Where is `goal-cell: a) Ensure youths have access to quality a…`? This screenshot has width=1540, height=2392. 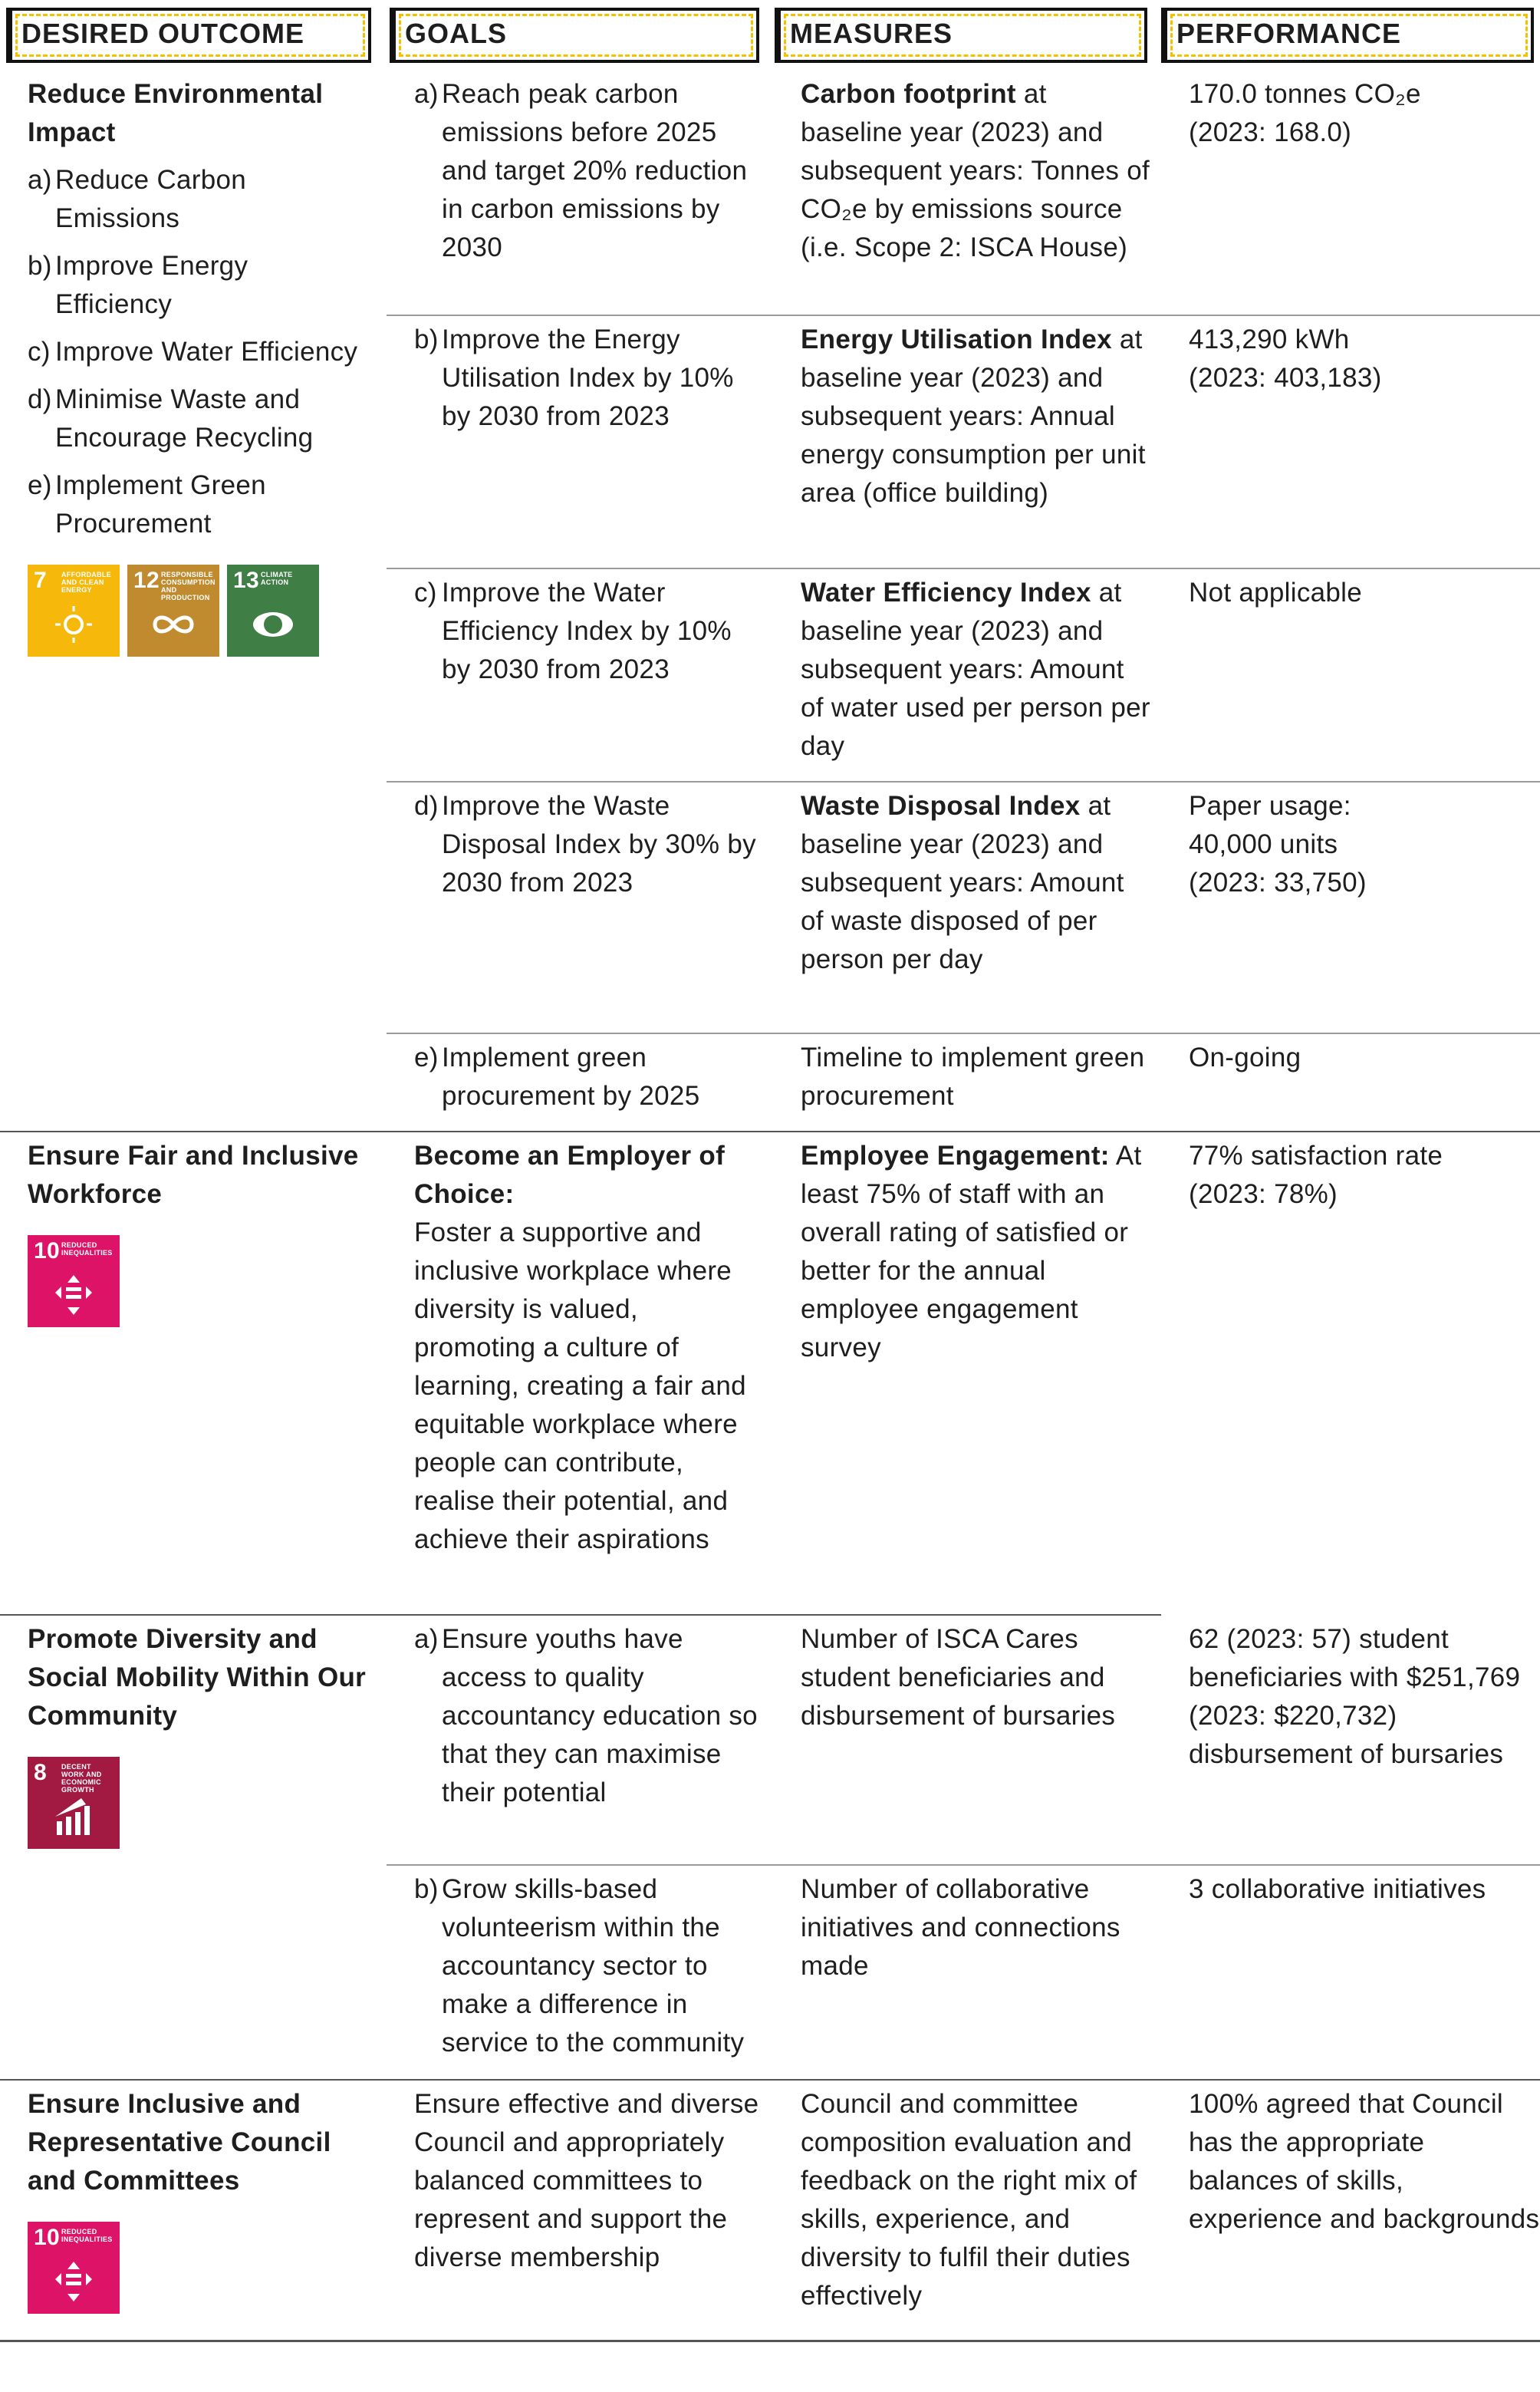
goal-cell: a) Ensure youths have access to quality a… is located at coordinates (586, 1739).